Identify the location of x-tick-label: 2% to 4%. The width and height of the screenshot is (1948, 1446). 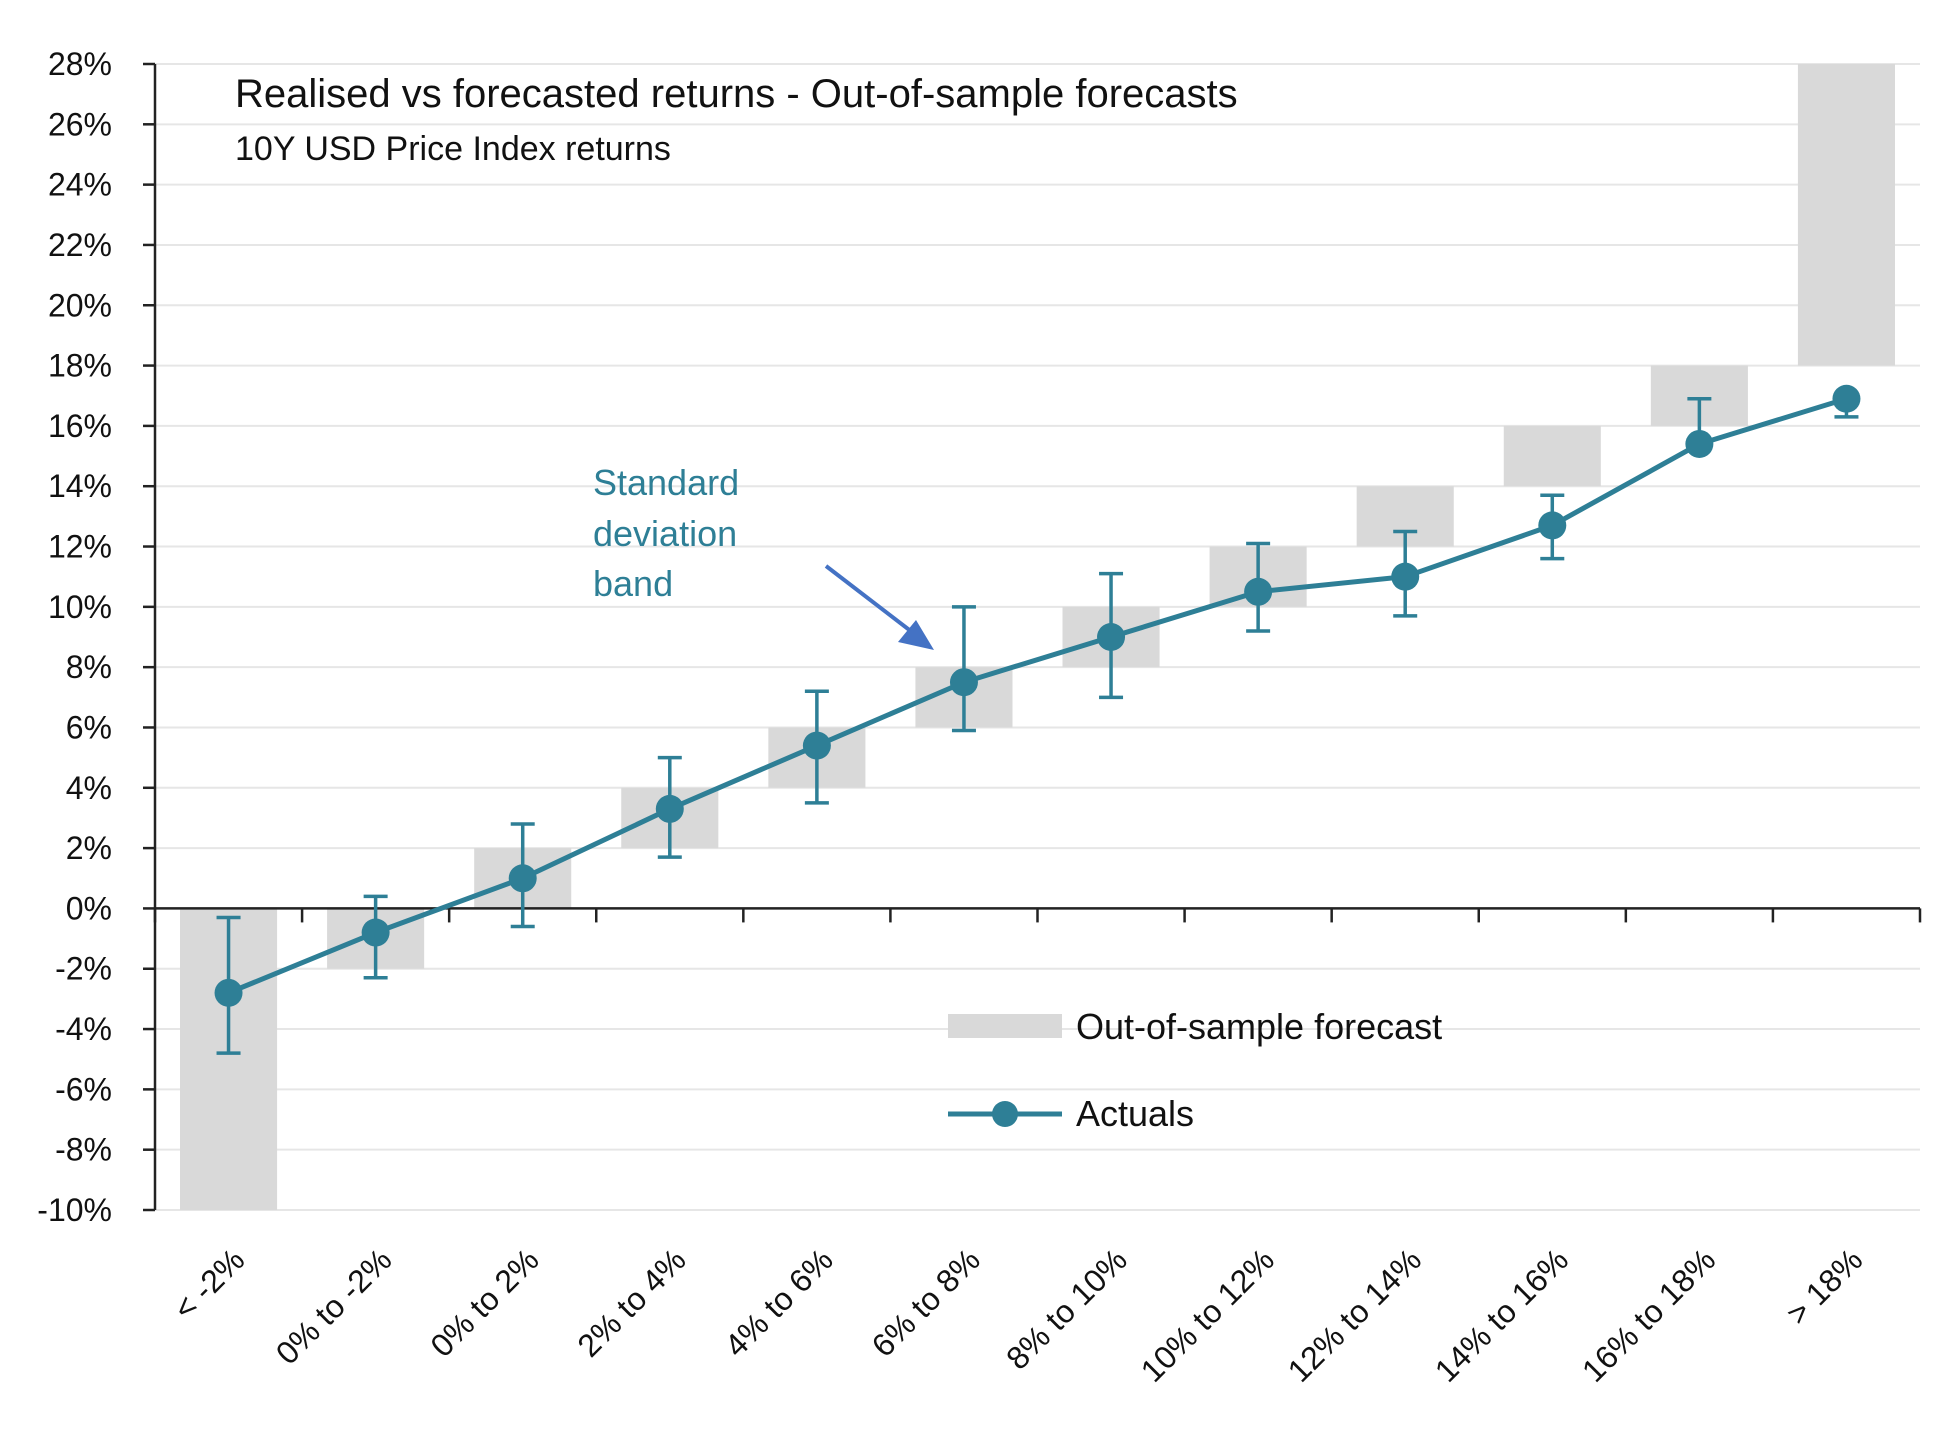
(631, 1302).